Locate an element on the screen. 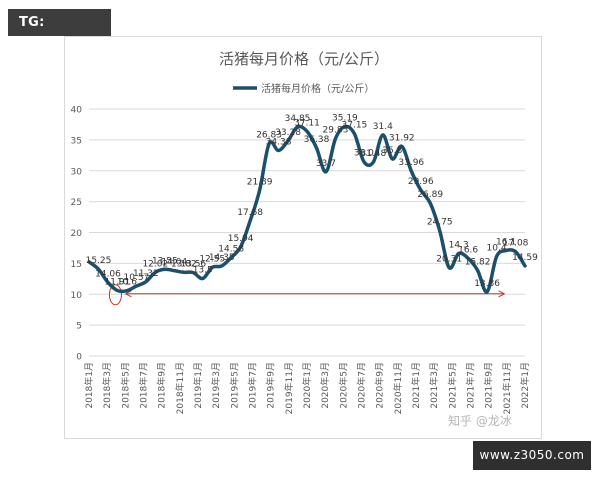  data-label: 24.75 is located at coordinates (440, 223).